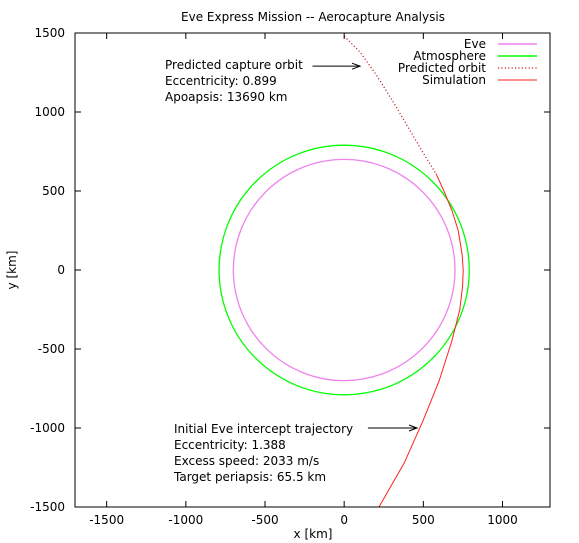 This screenshot has width=579, height=543. I want to click on annotation-2-line: Eccentricity: 1.388, so click(230, 445).